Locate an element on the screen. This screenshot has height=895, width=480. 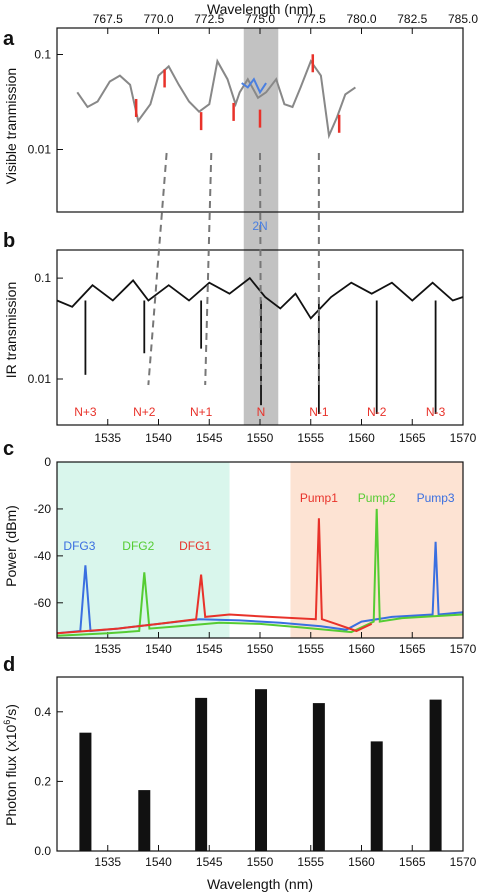
panel-b-mode-label: N-2 is located at coordinates (377, 412).